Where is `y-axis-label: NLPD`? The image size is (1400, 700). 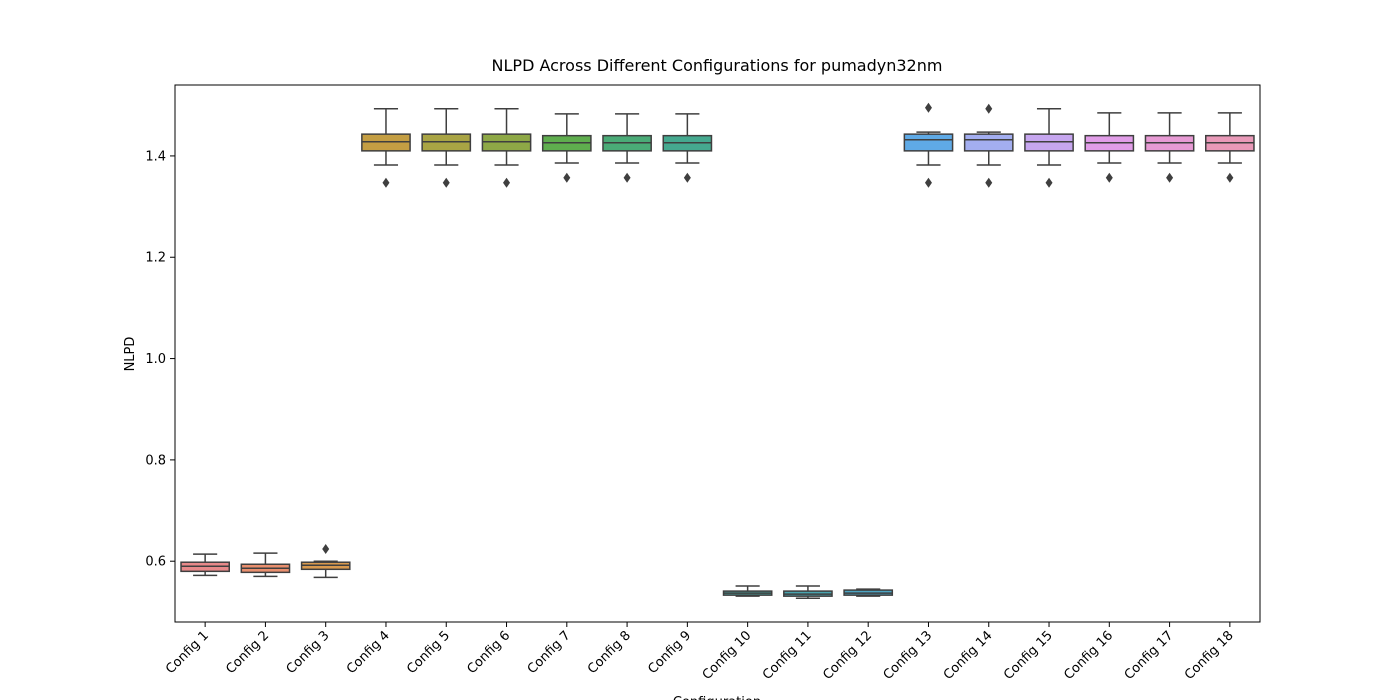
y-axis-label: NLPD is located at coordinates (130, 354).